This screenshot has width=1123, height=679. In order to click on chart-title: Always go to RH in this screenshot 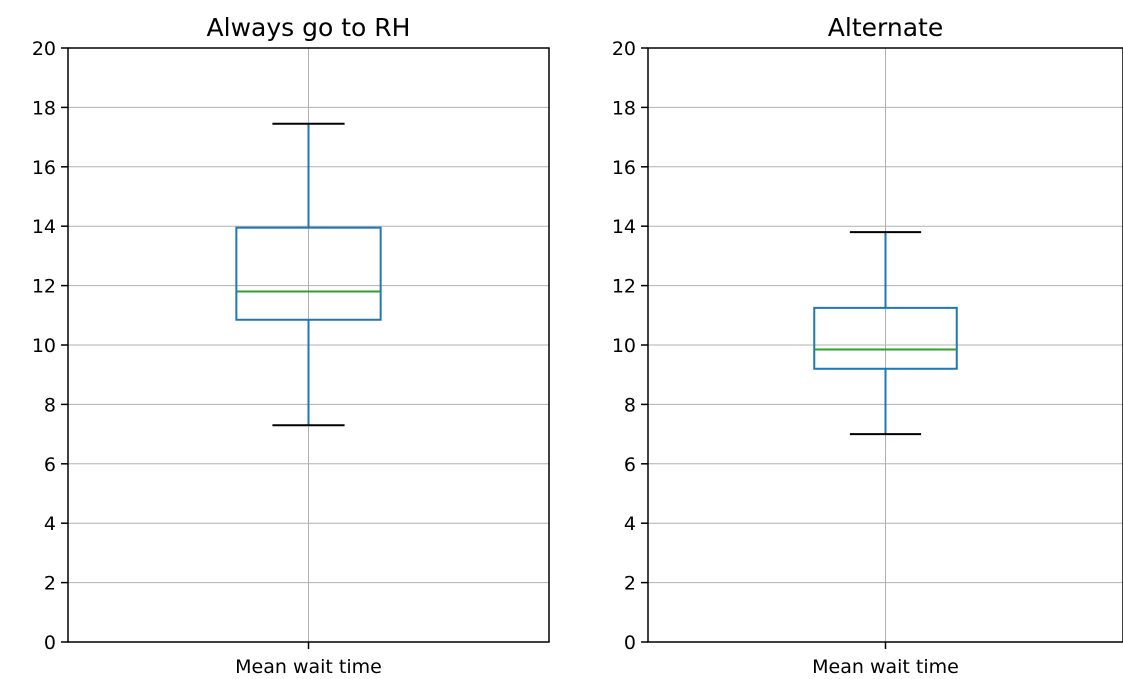, I will do `click(309, 27)`.